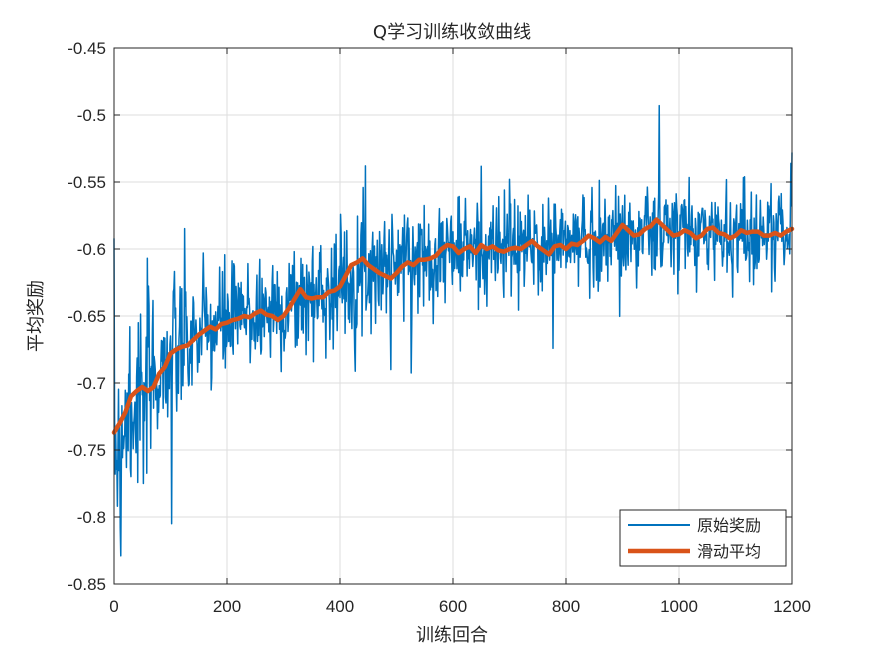 This screenshot has height=656, width=875. I want to click on x-tick-label: 0, so click(113, 606).